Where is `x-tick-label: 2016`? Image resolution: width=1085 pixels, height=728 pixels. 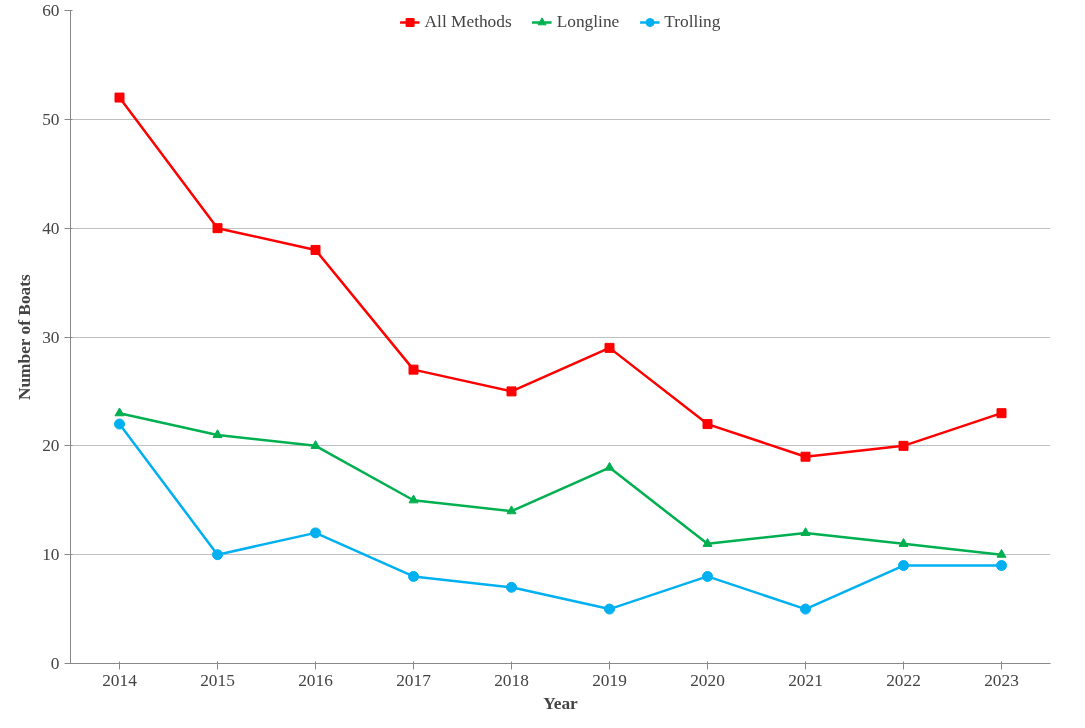 x-tick-label: 2016 is located at coordinates (316, 680).